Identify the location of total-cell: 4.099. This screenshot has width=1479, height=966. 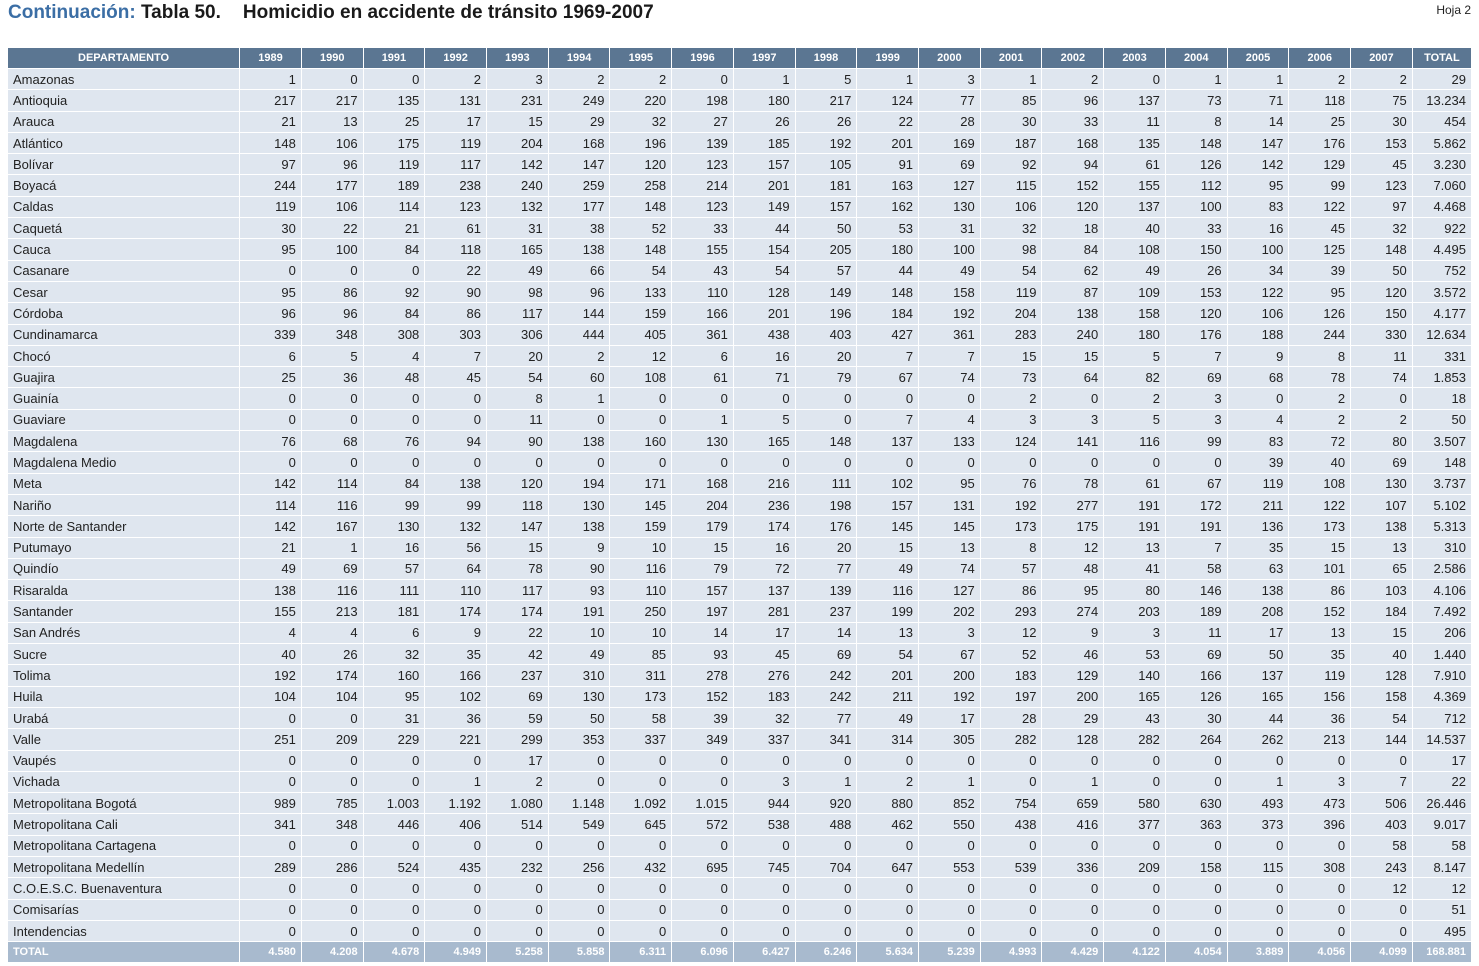
(1381, 952).